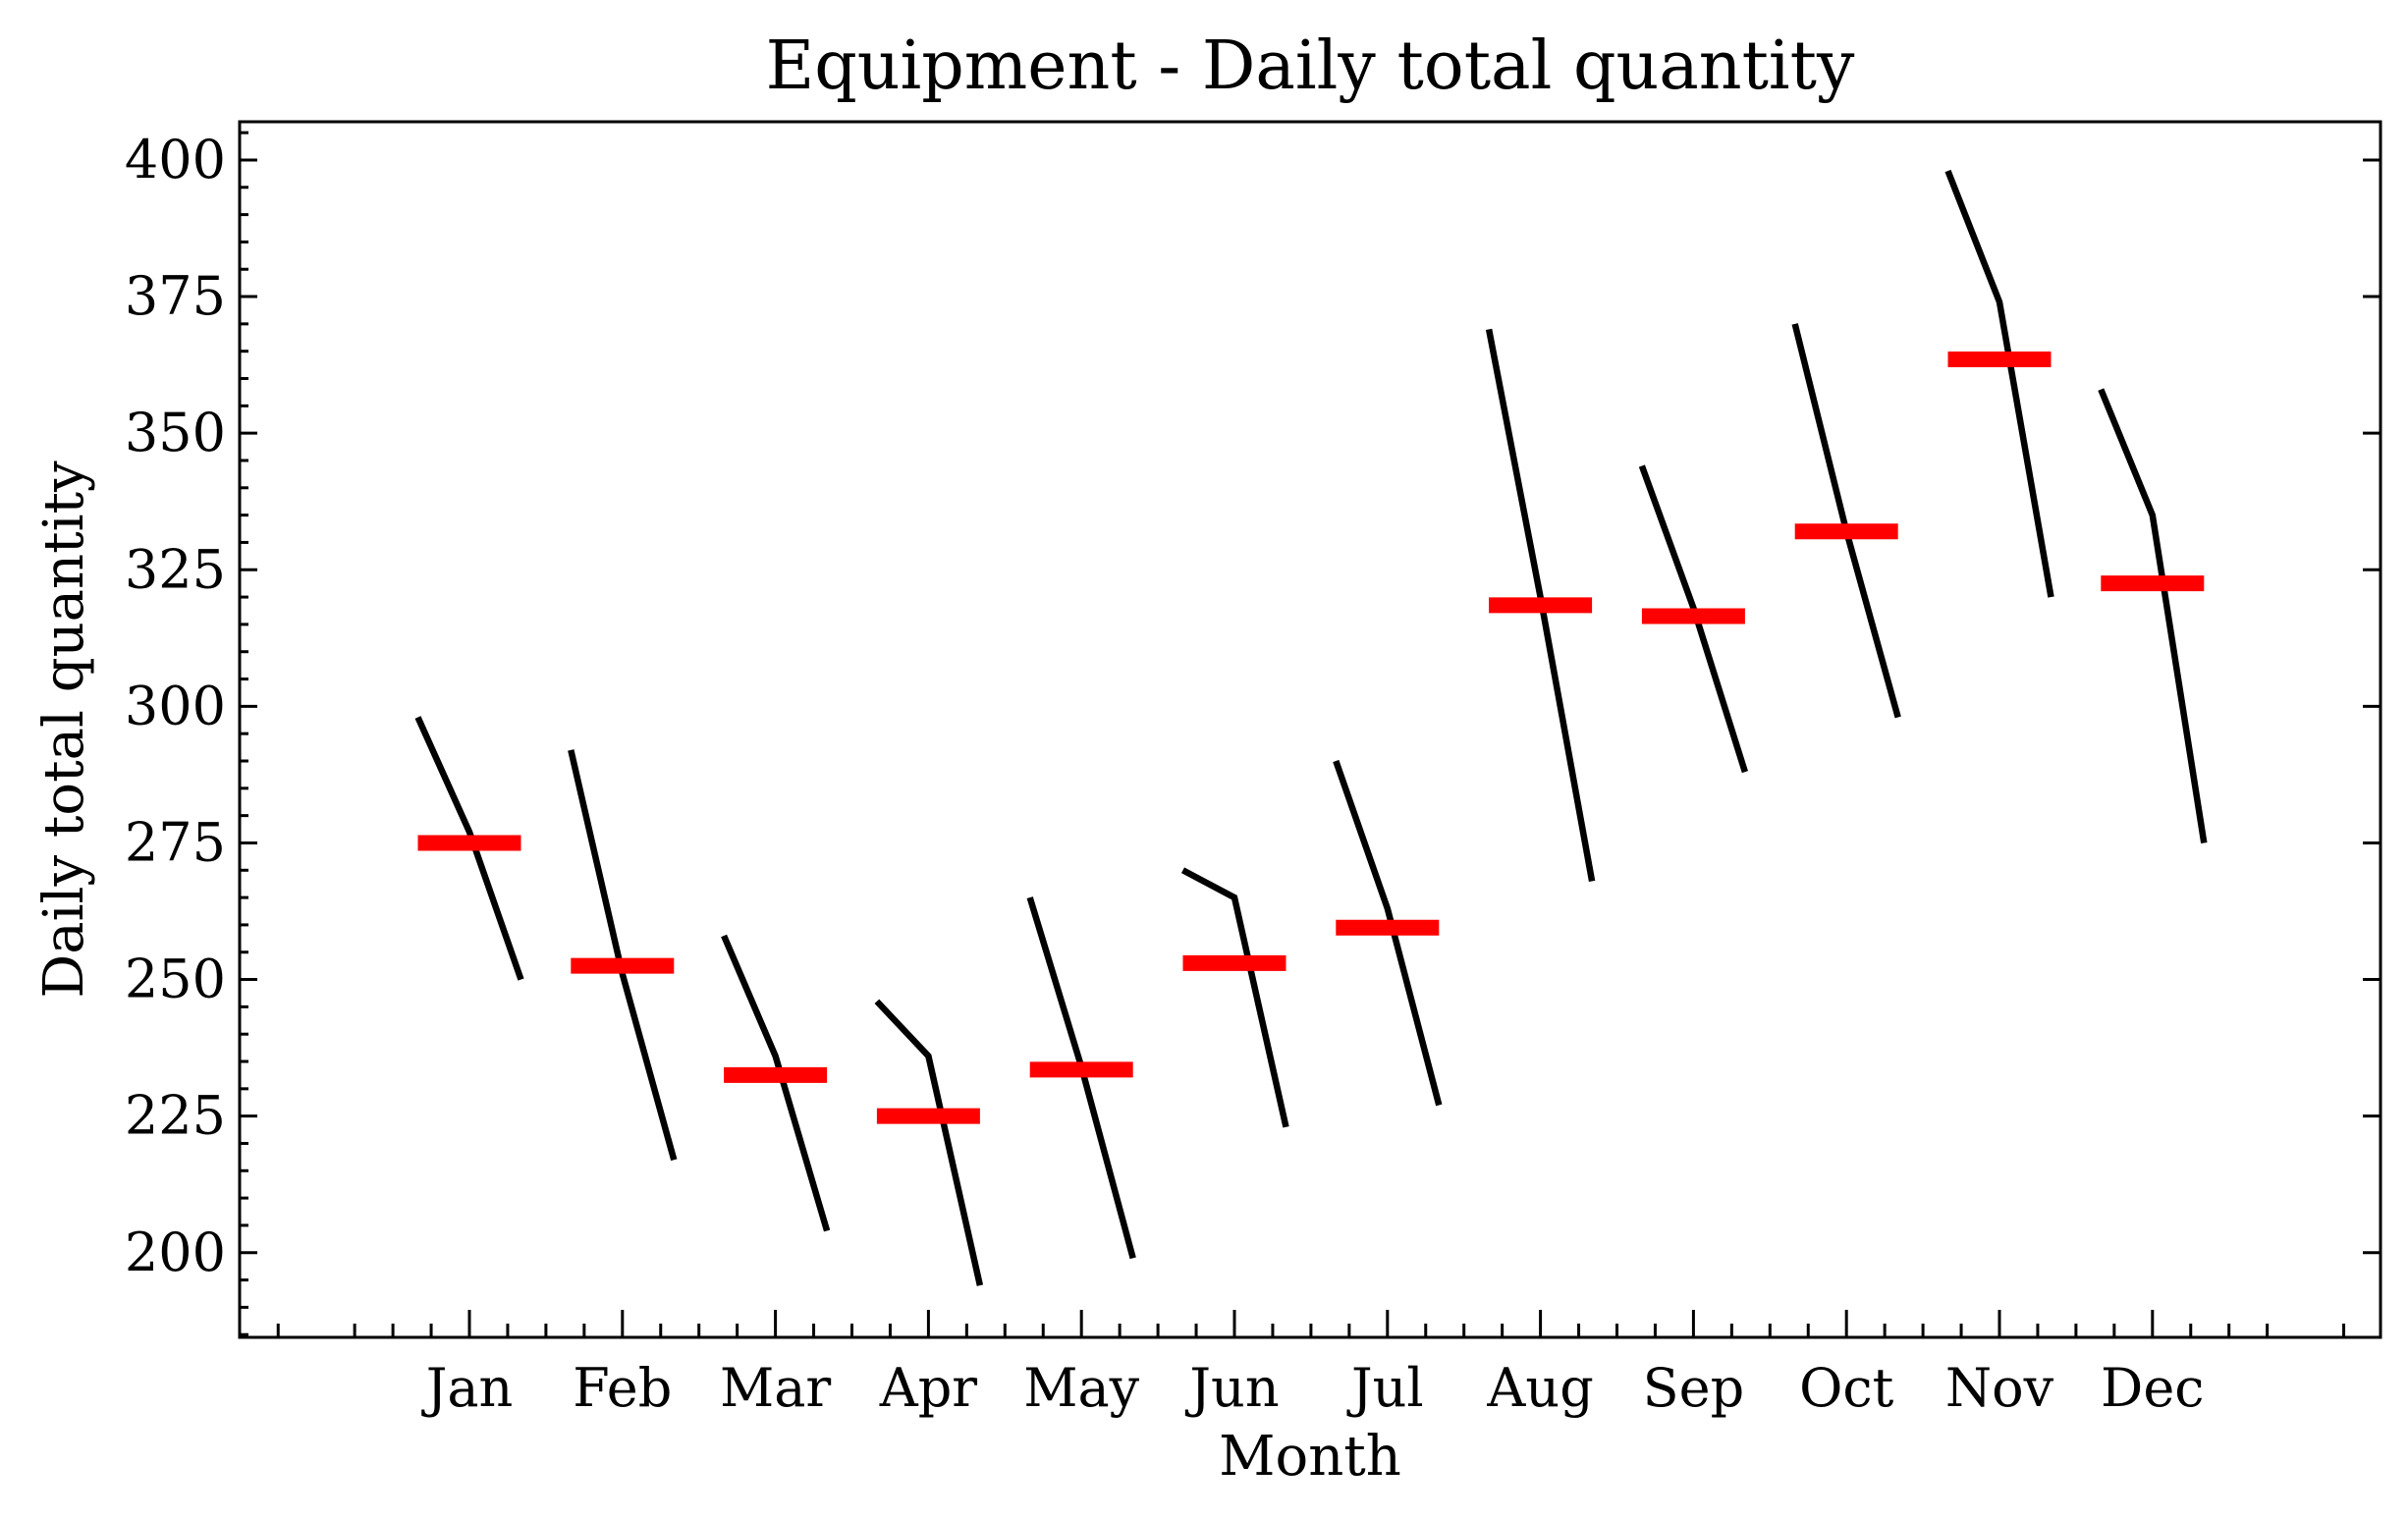 This screenshot has height=1519, width=2408. Describe the element at coordinates (1694, 1388) in the screenshot. I see `x-tick-label: Sep` at that location.